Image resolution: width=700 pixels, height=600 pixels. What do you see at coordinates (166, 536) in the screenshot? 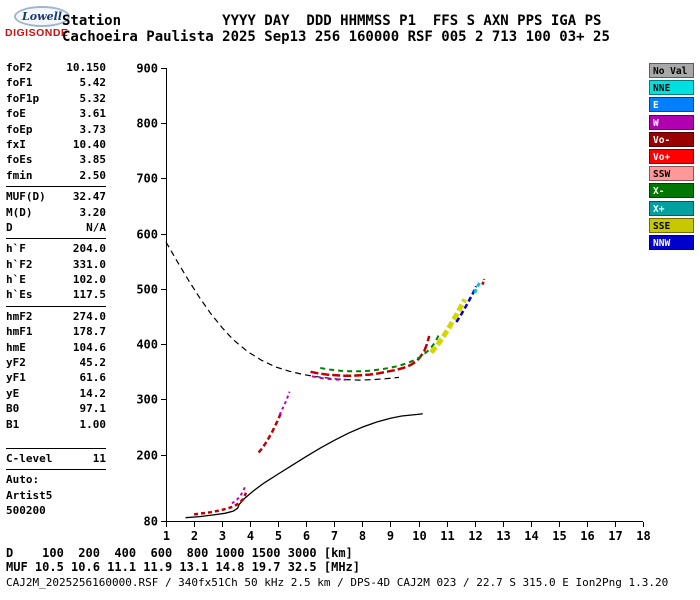
I see `x-tick-label: 1` at bounding box center [166, 536].